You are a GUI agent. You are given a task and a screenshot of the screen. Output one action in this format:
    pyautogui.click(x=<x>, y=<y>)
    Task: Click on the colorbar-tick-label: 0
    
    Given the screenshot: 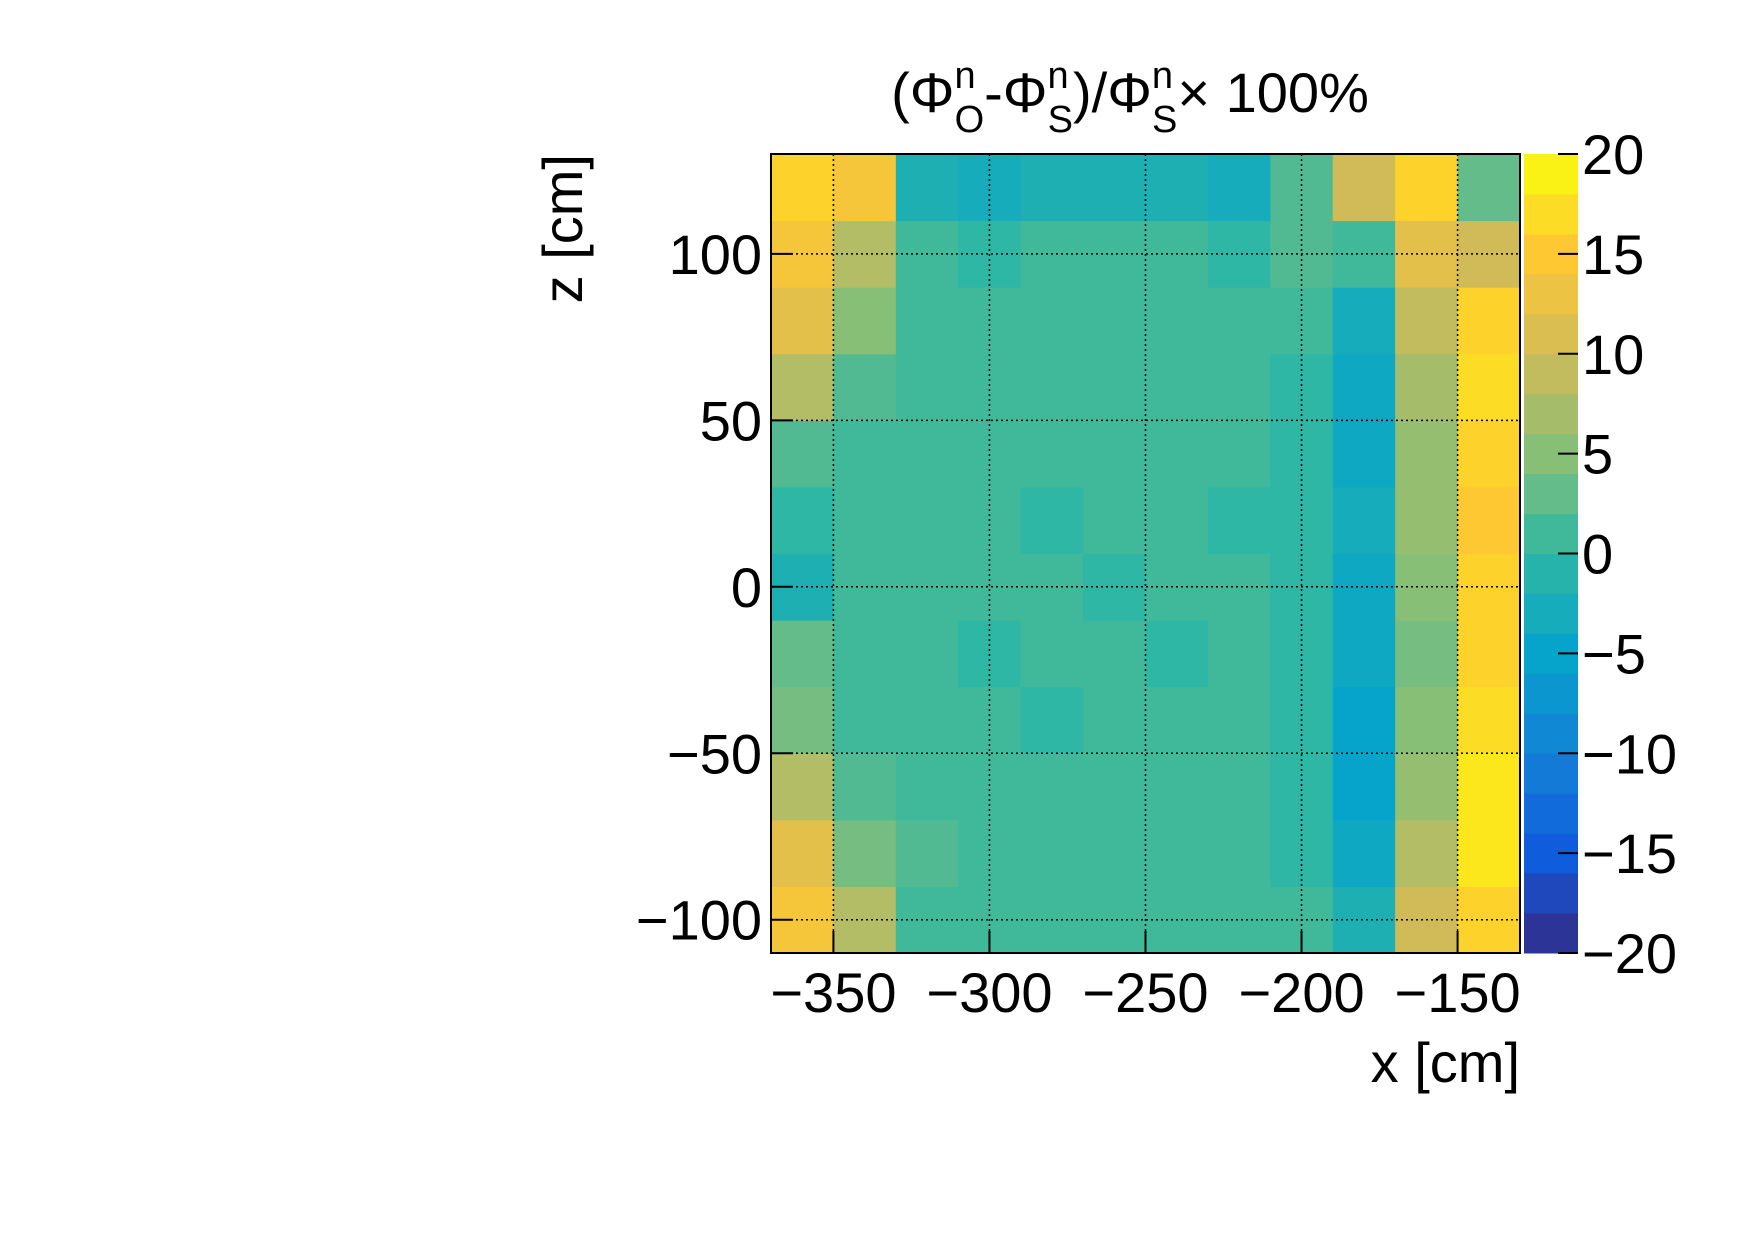 What is the action you would take?
    pyautogui.click(x=1597, y=554)
    